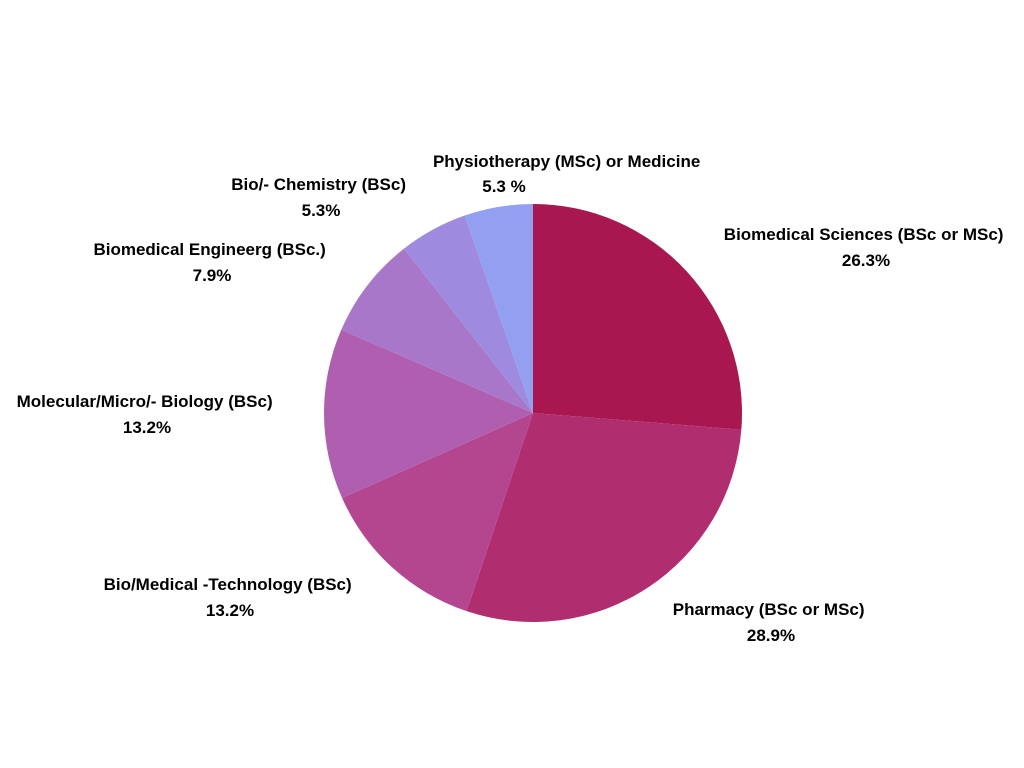 This screenshot has height=768, width=1024. Describe the element at coordinates (771, 622) in the screenshot. I see `label-pharmacy: Pharmacy (BSc or MSc) 28.9%` at that location.